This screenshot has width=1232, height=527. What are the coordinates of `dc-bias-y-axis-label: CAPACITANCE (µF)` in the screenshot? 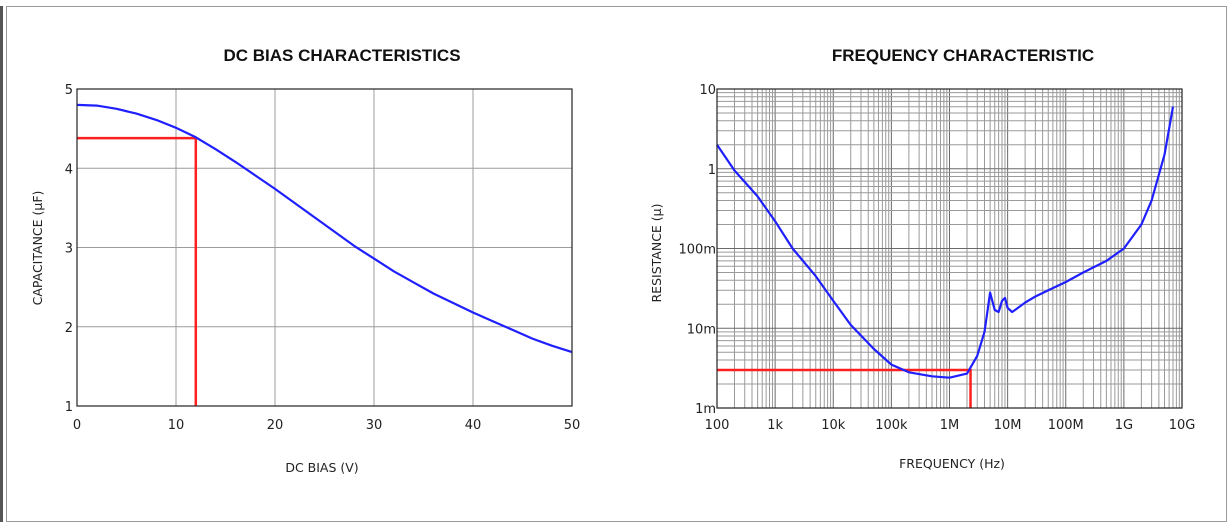 It's located at (37, 248).